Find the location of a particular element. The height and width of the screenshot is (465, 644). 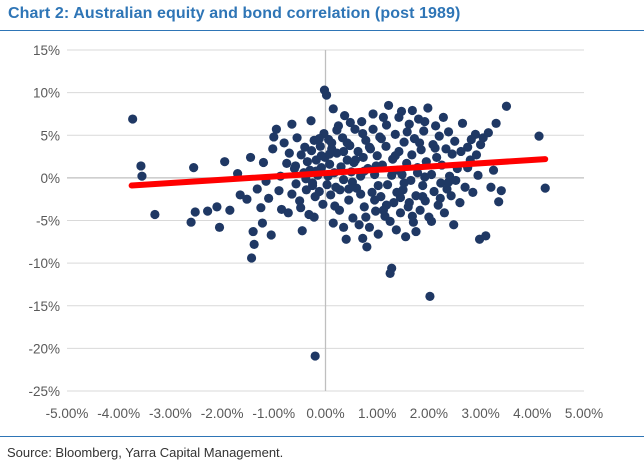

x-tick-label: 0.00% is located at coordinates (325, 413).